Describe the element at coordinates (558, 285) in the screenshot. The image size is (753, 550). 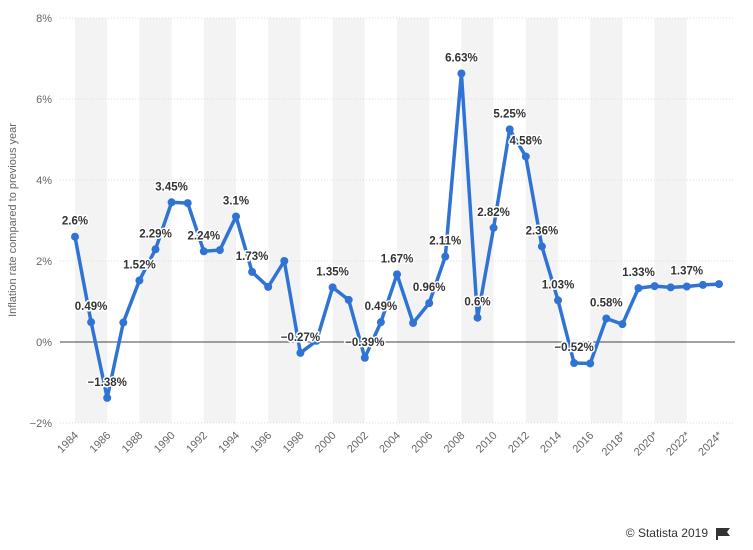
I see `data-label: 1.03%` at that location.